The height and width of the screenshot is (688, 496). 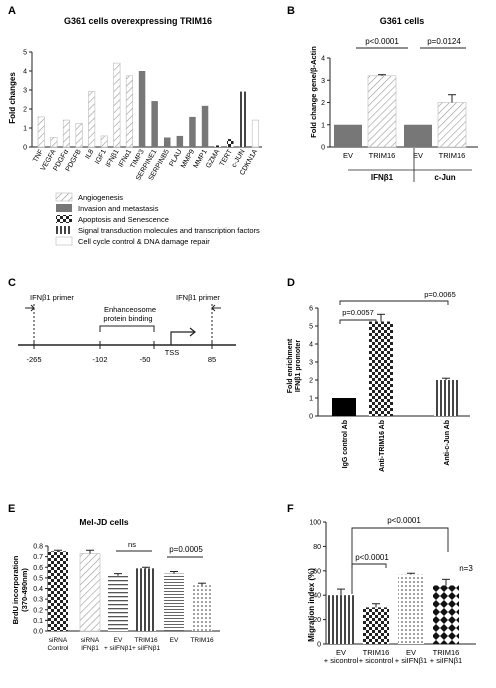 I want to click on legend-label: Invasion and metastasis, so click(x=118, y=208).